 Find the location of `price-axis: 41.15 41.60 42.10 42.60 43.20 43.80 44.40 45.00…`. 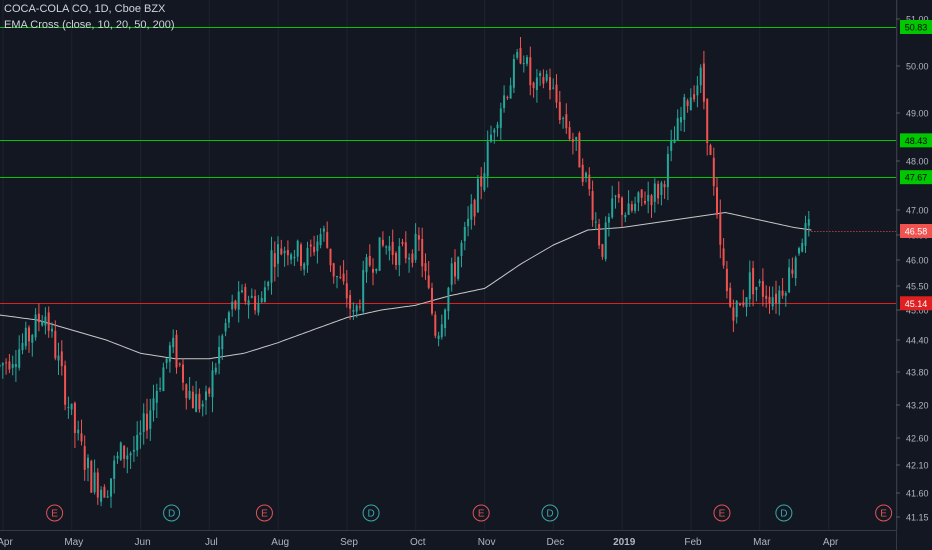

price-axis: 41.15 41.60 42.10 42.60 43.20 43.80 44.40 45.00… is located at coordinates (914, 269).